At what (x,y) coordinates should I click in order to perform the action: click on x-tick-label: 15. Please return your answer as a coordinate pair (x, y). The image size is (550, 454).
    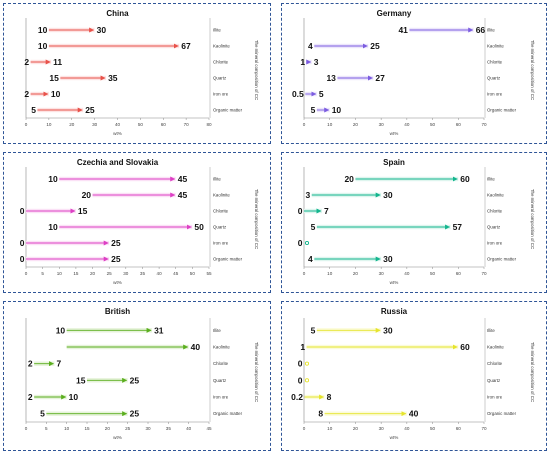
    Looking at the image, I should click on (76, 273).